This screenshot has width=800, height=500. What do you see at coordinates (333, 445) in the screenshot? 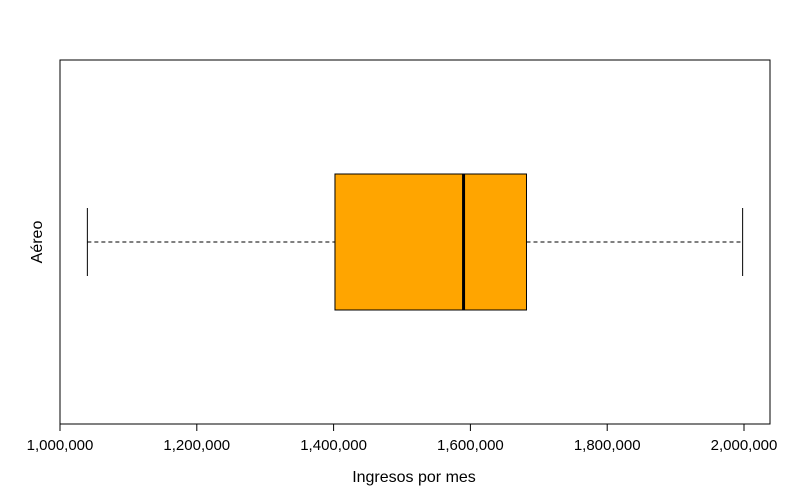
I see `x-tick-label: 1,400,000` at bounding box center [333, 445].